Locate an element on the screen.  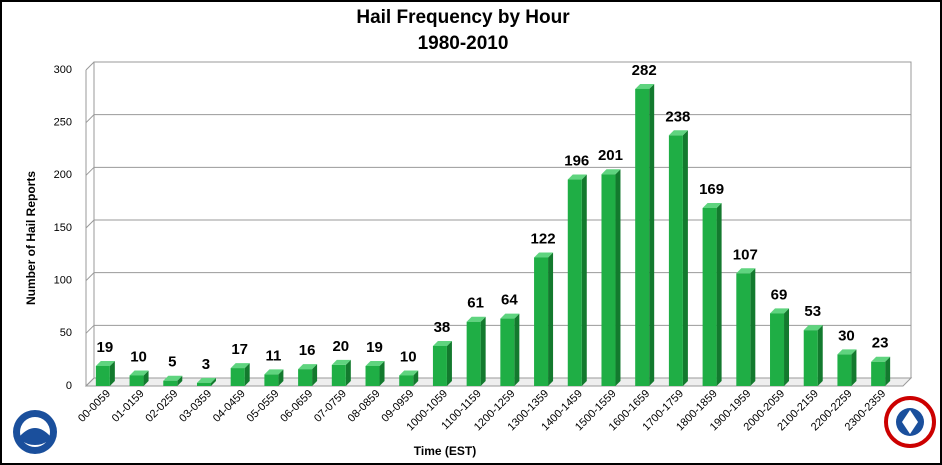
y-axis-title: Number of Hail Reports is located at coordinates (31, 238).